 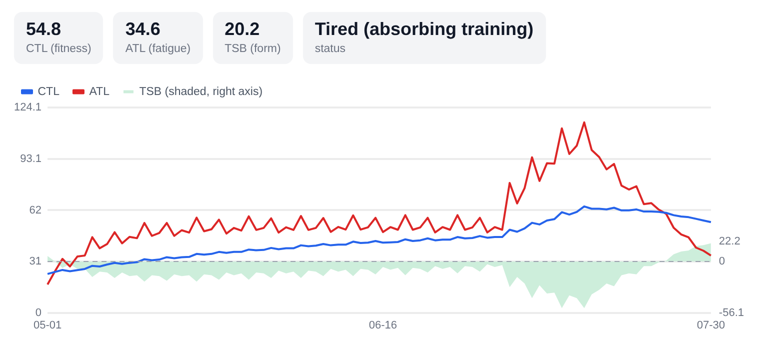 What do you see at coordinates (330, 49) in the screenshot?
I see `text: status` at bounding box center [330, 49].